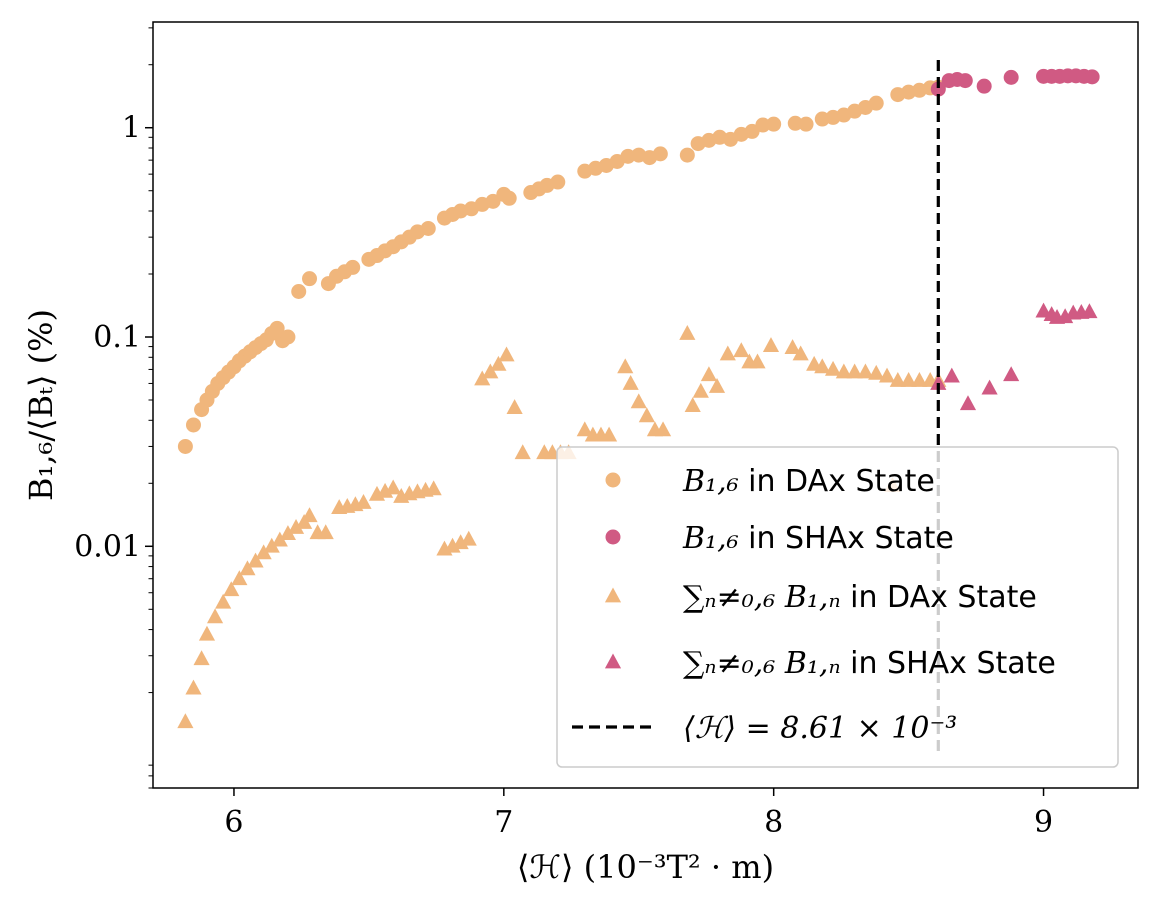  I want to click on y-axis-label: B₁,₆/⟨Bₜ⟩ (%), so click(41, 405).